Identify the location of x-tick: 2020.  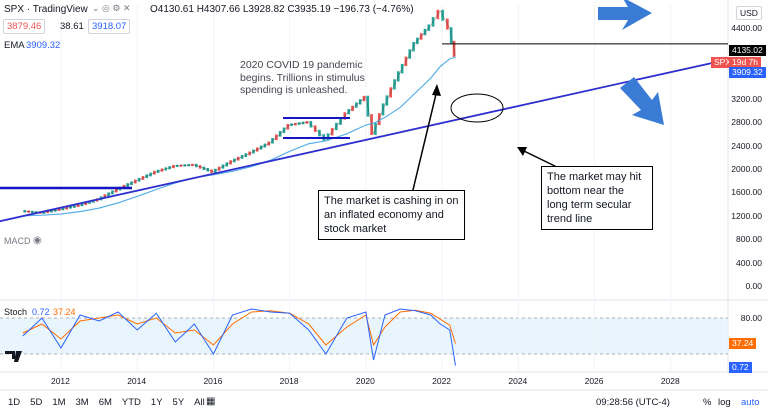
(365, 381).